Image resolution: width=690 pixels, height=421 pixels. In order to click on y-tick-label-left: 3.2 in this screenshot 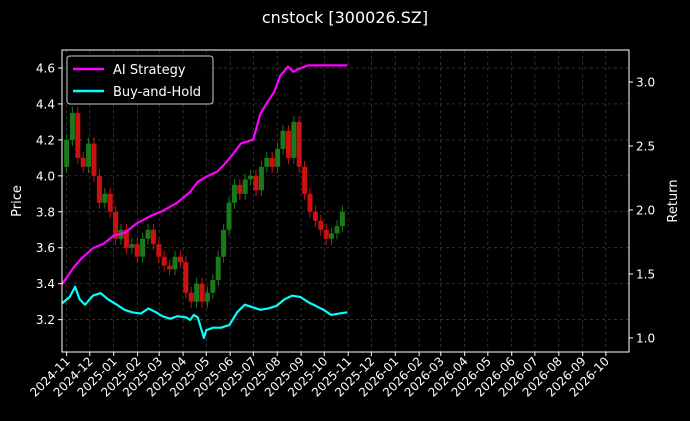, I will do `click(45, 320)`.